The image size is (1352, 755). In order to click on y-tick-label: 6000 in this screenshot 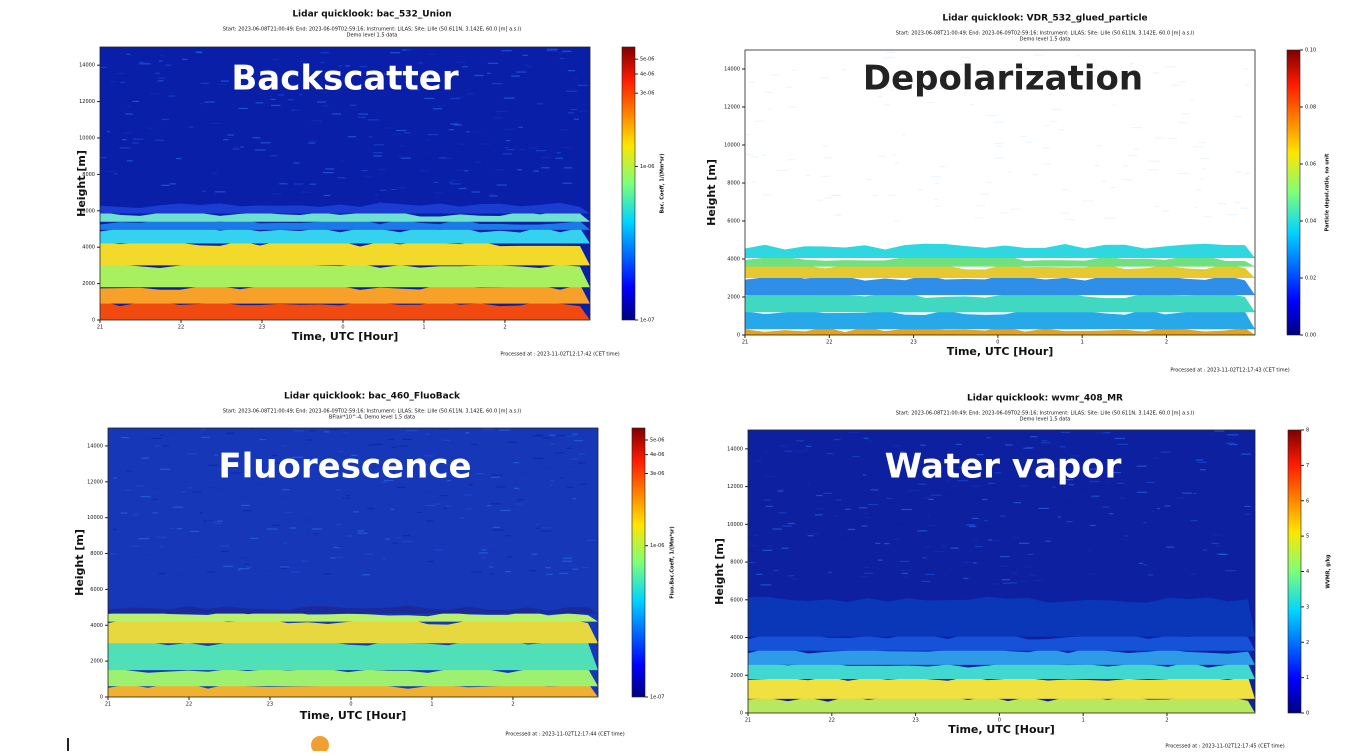, I will do `click(736, 600)`.